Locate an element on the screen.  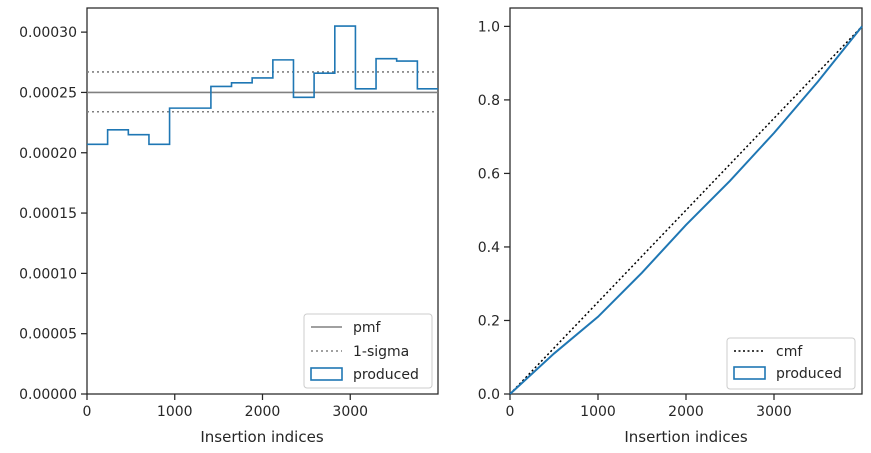
y-tick-label: 0.00015 is located at coordinates (48, 214).